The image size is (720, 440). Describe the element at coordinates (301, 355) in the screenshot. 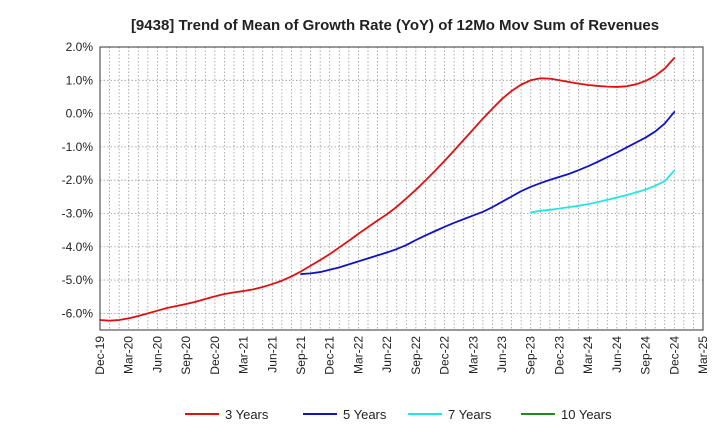

I see `x-tick-label: Sep-21` at that location.